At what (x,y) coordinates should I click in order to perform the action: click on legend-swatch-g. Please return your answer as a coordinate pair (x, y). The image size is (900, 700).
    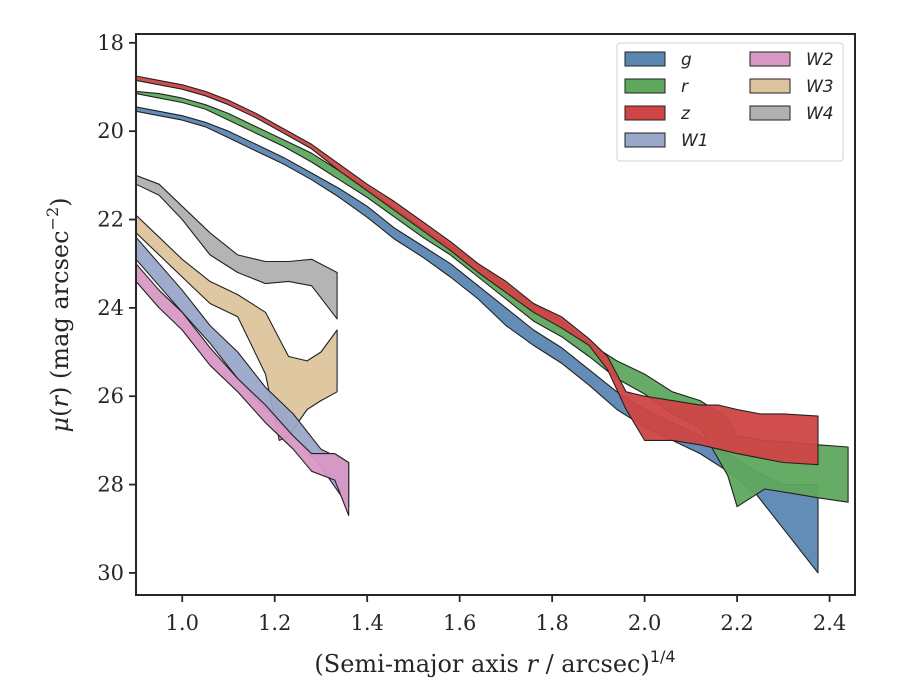
    Looking at the image, I should click on (645, 59).